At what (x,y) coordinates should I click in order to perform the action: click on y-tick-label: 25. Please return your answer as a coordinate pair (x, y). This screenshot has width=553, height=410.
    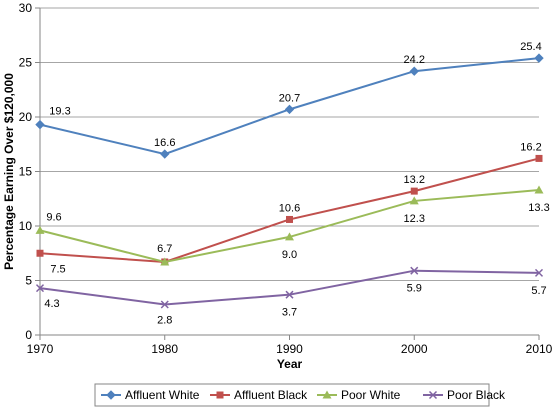
    Looking at the image, I should click on (26, 63).